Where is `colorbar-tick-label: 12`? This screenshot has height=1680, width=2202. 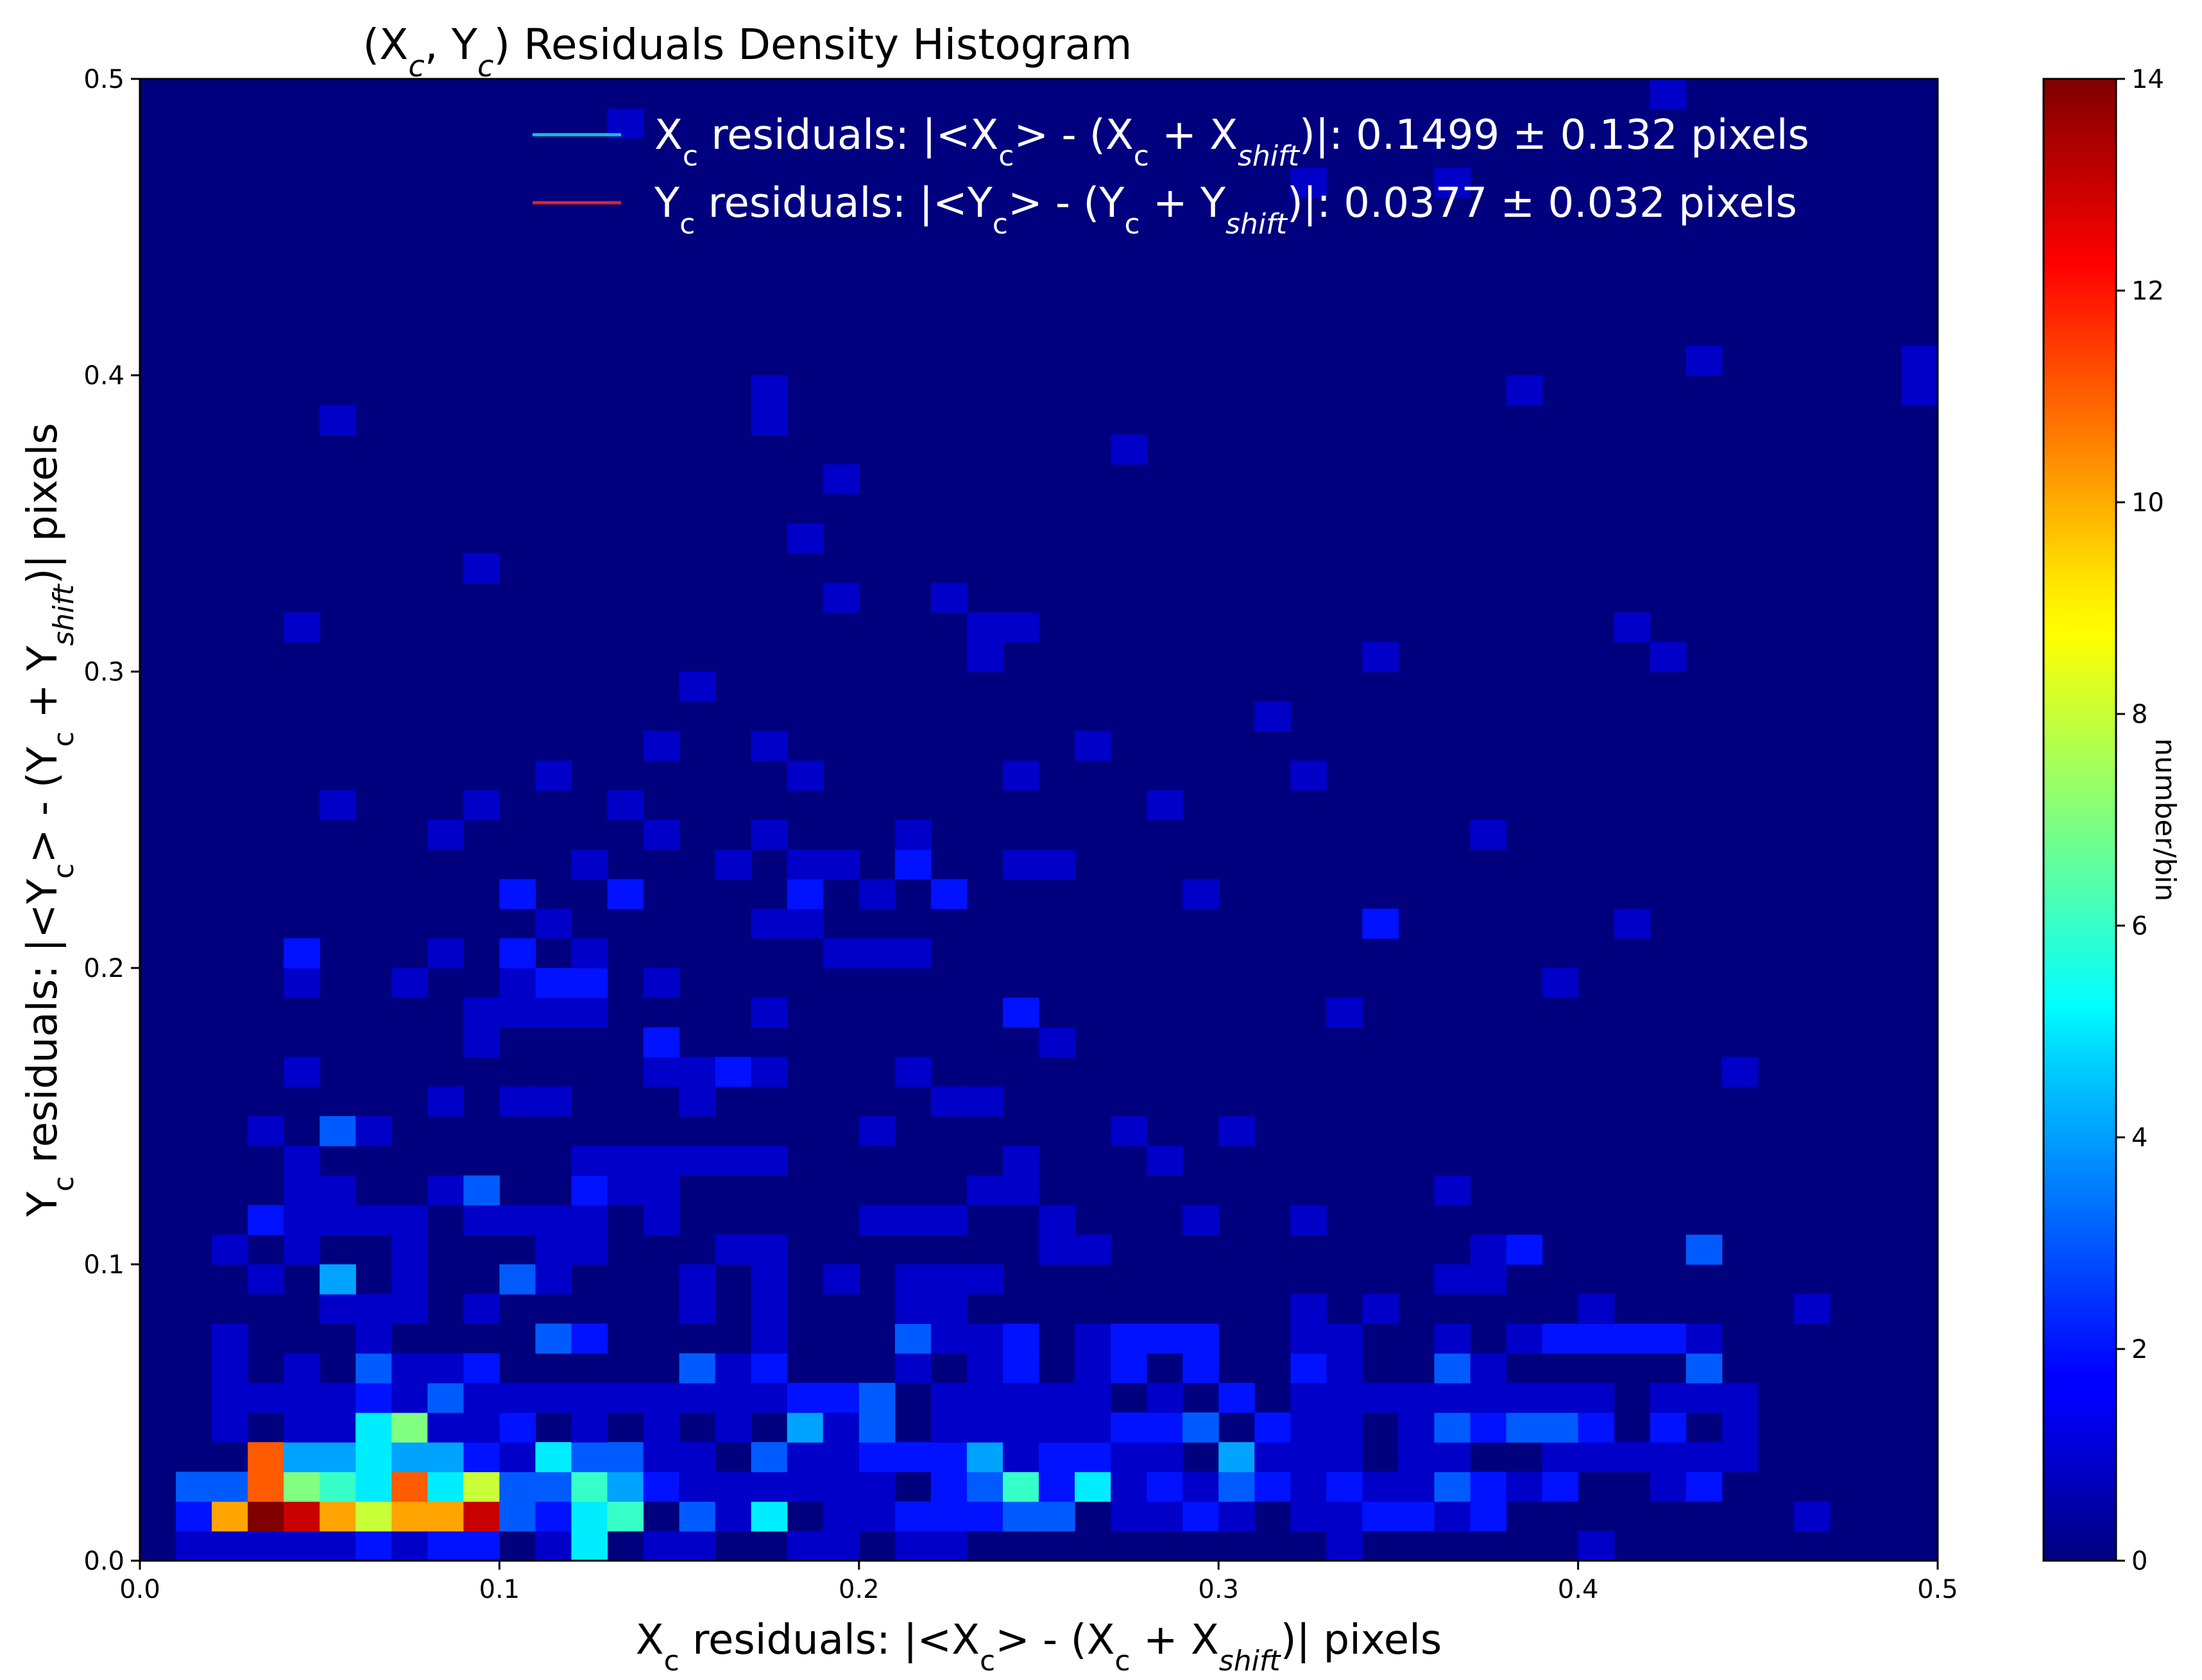 colorbar-tick-label: 12 is located at coordinates (2147, 291).